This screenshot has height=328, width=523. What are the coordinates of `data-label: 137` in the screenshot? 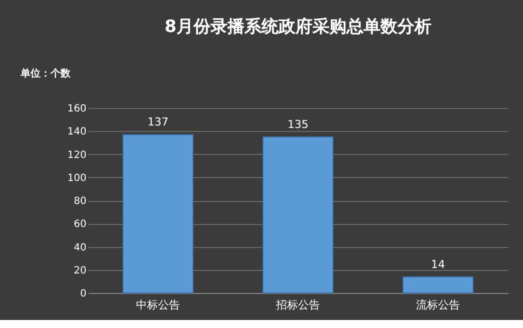 It's located at (158, 122).